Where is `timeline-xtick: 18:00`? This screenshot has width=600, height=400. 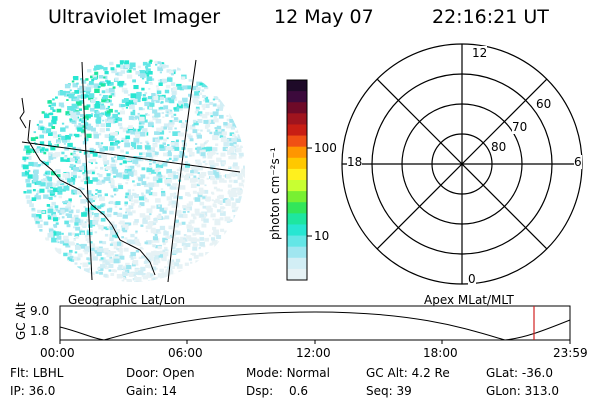 timeline-xtick: 18:00 is located at coordinates (440, 353).